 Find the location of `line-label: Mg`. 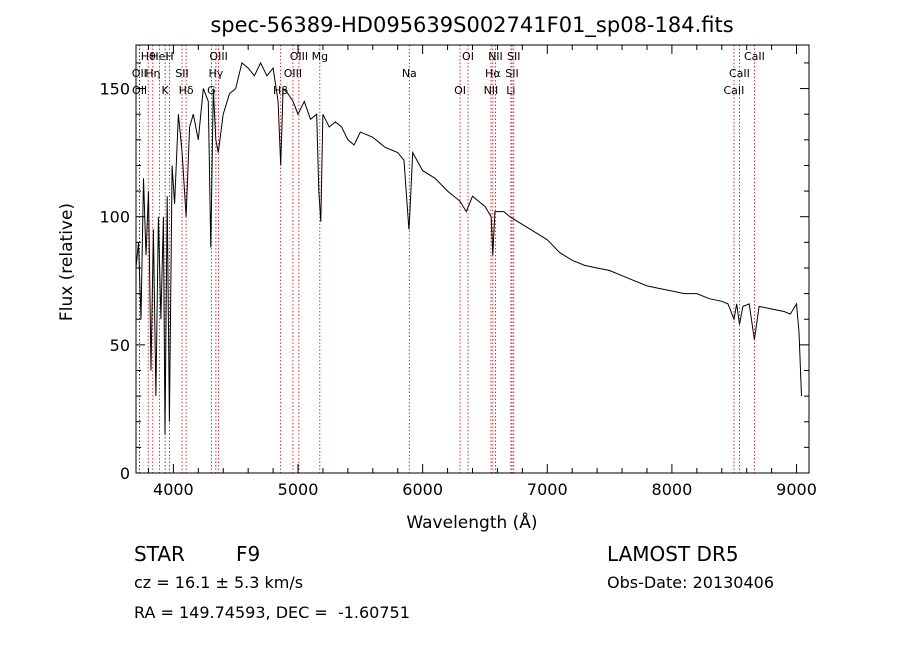

line-label: Mg is located at coordinates (320, 56).